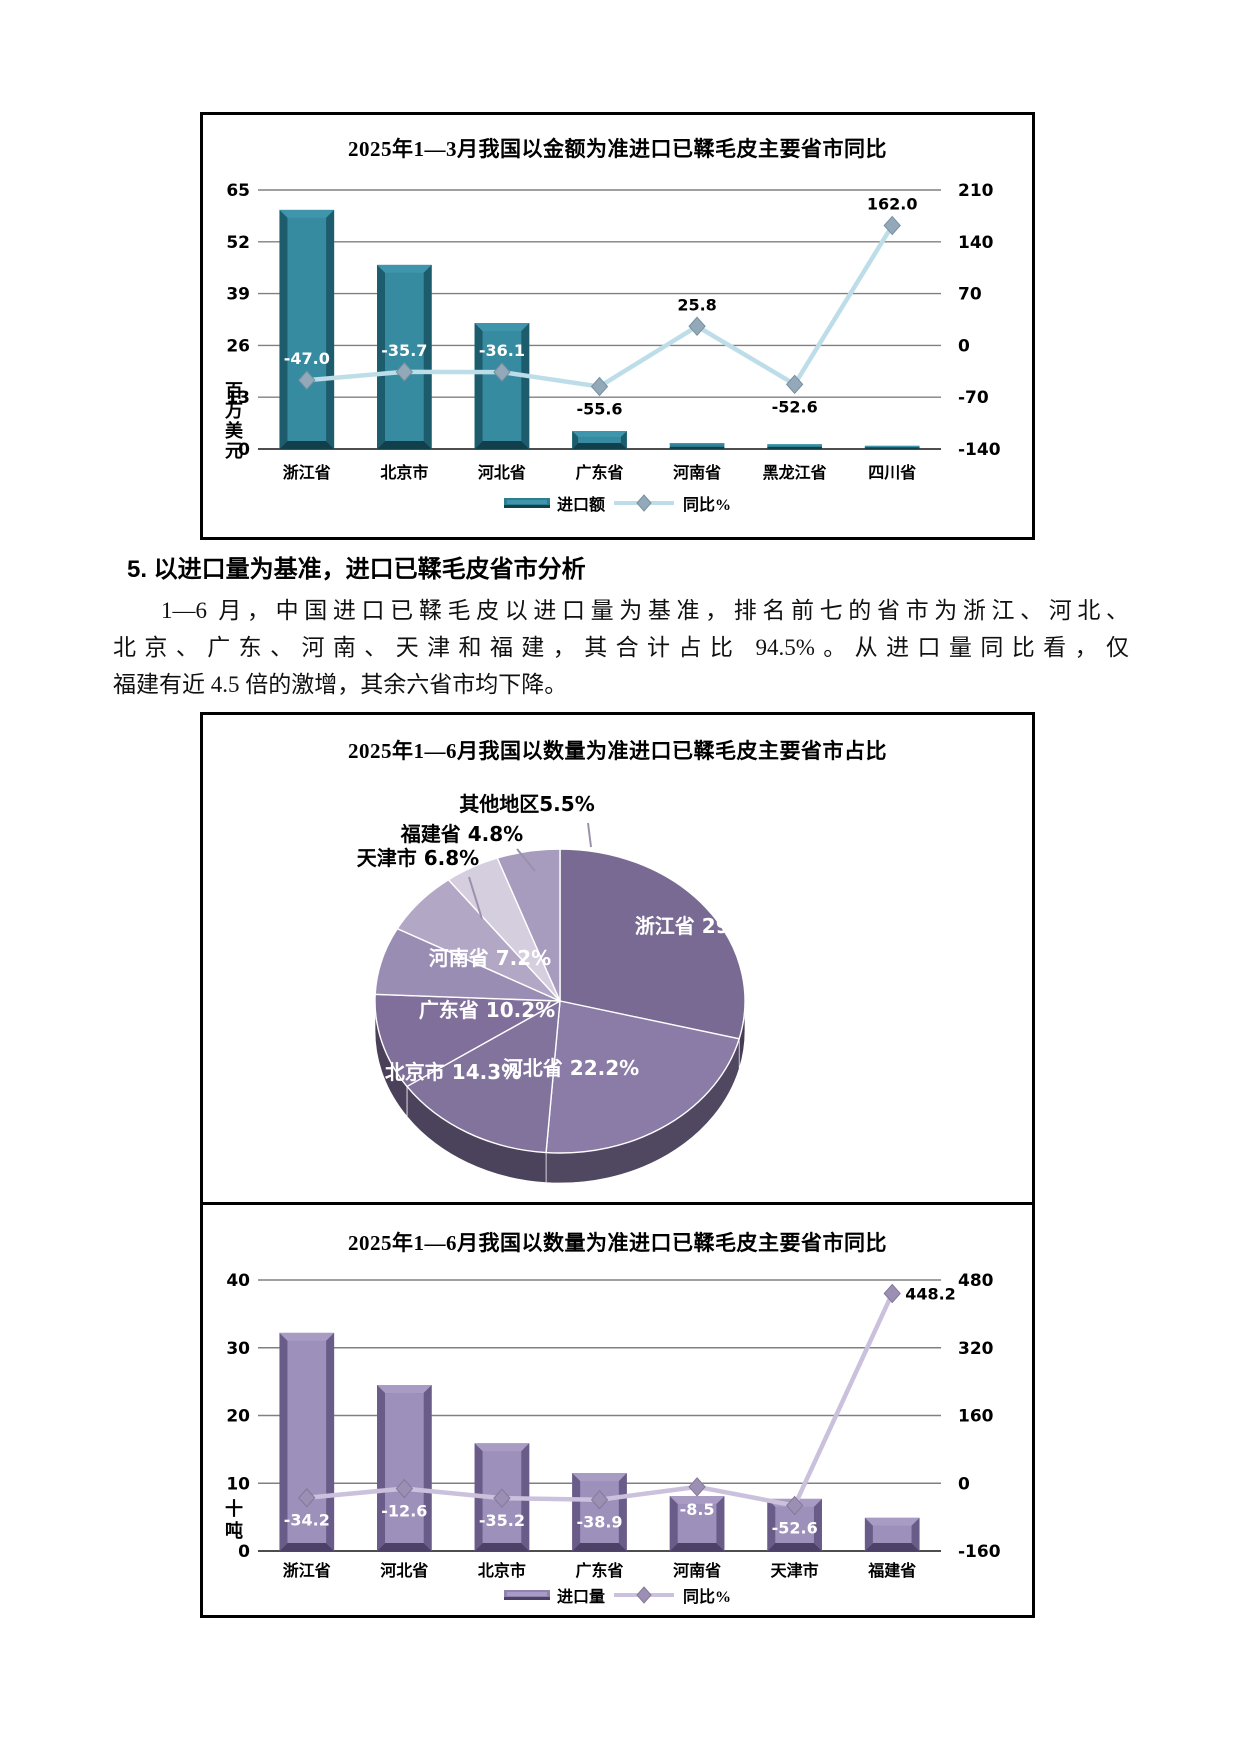 The height and width of the screenshot is (1754, 1241). I want to click on pie-slice-label: 河南省 7.2%, so click(490, 958).